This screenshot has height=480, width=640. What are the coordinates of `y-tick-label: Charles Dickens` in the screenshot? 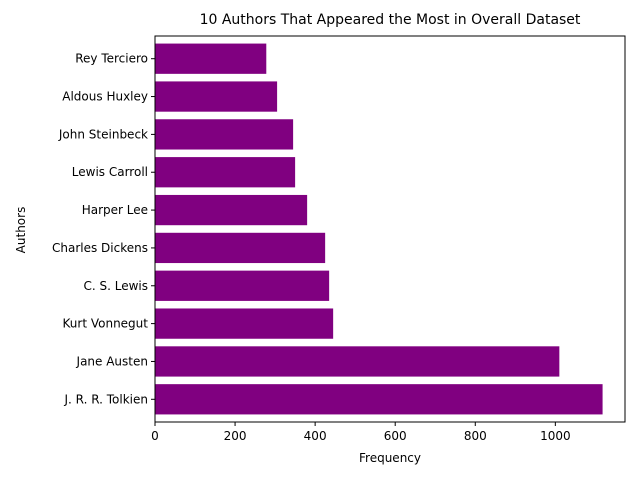 It's located at (100, 248).